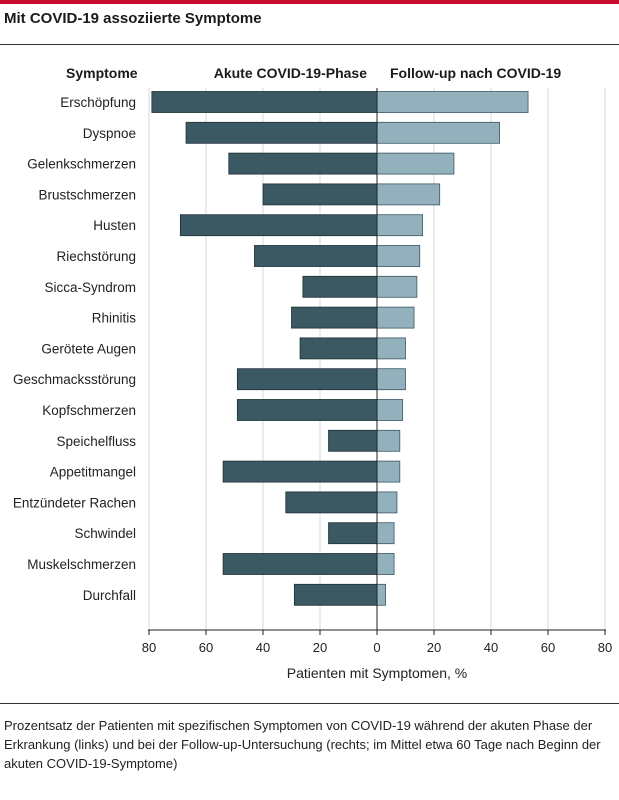  Describe the element at coordinates (74, 379) in the screenshot. I see `category-label: Geschmacksstörung` at that location.